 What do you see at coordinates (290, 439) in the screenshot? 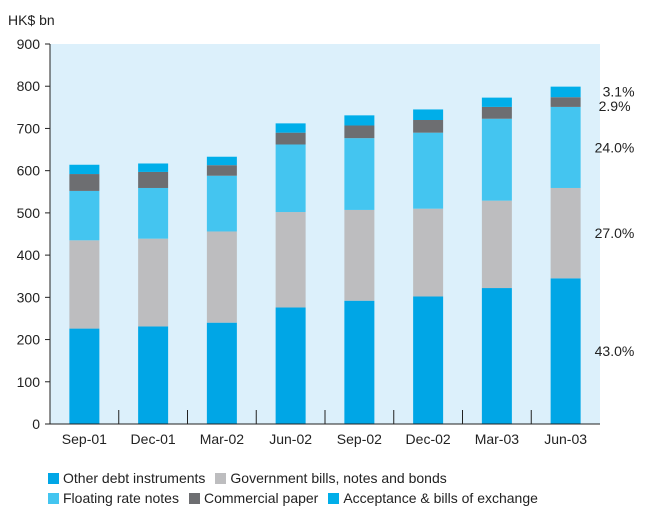
I see `x-tick-label: Jun-02` at bounding box center [290, 439].